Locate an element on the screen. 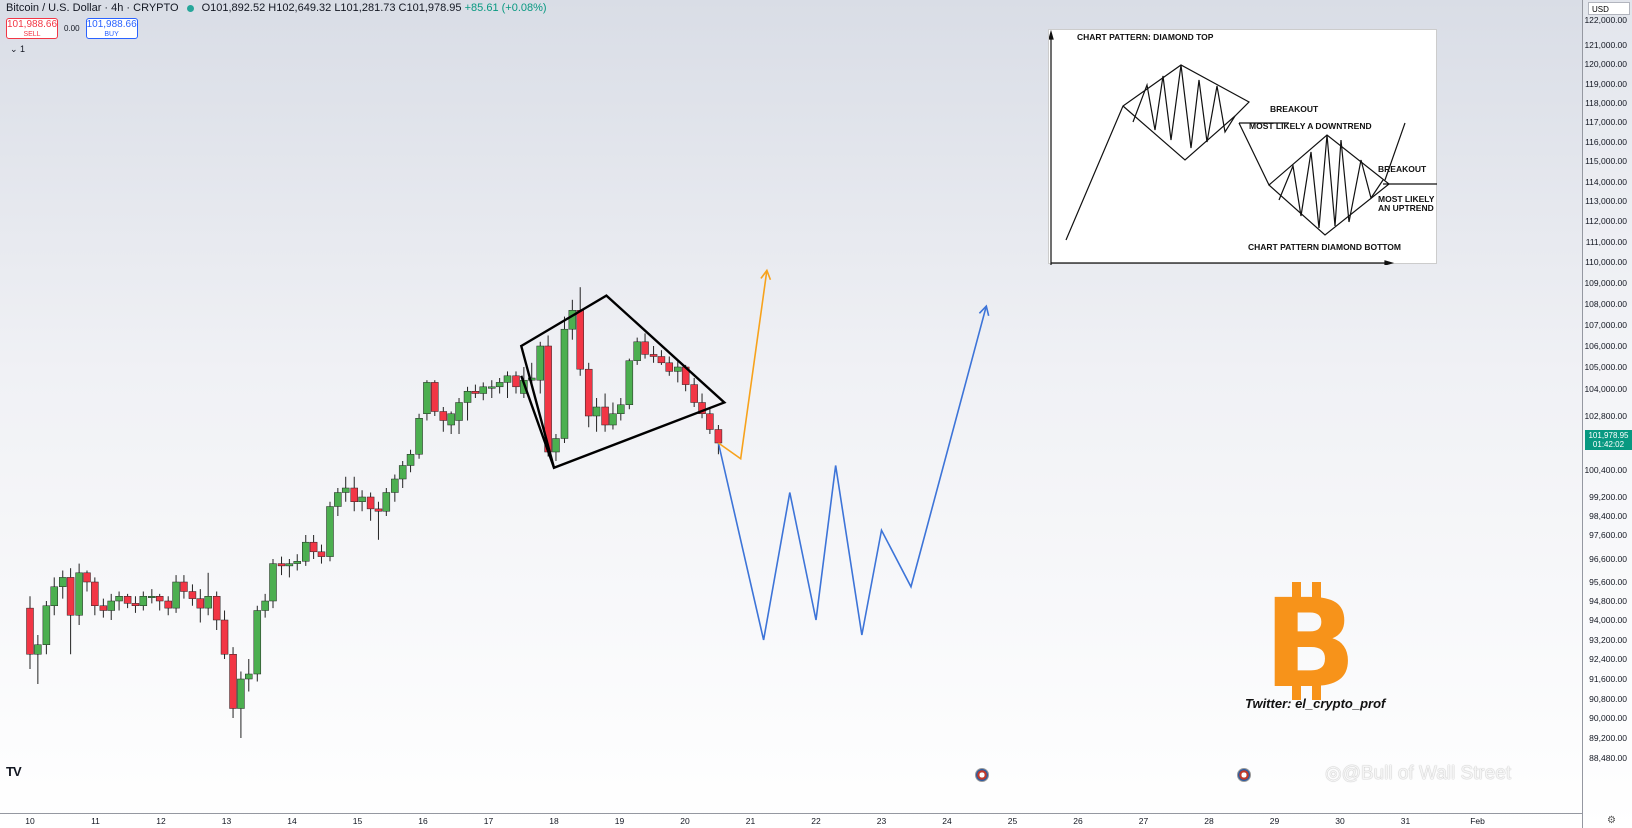 The image size is (1632, 828). price-tick-label: 89,200.00 is located at coordinates (1608, 738).